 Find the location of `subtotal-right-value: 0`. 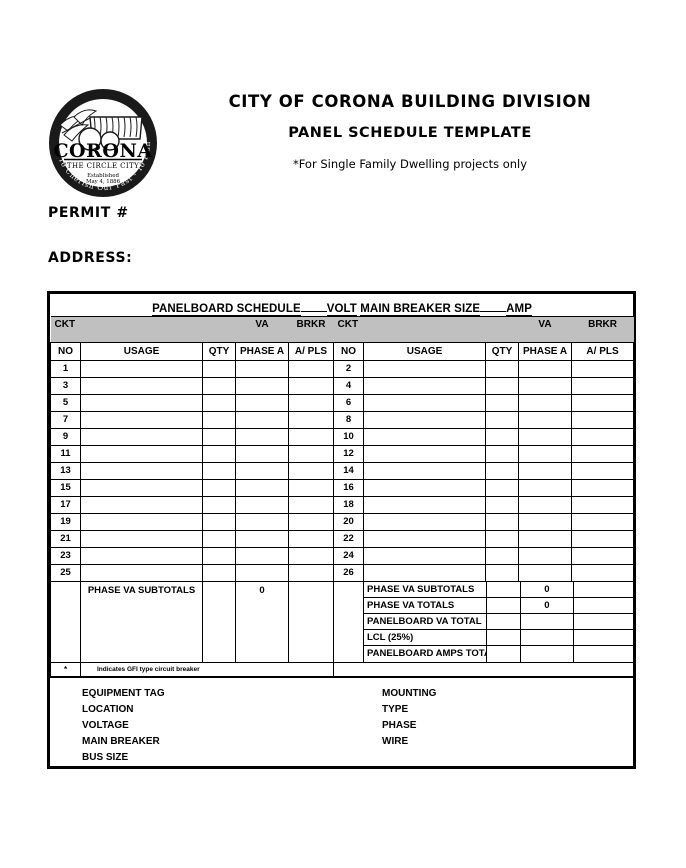

subtotal-right-value: 0 is located at coordinates (547, 589).